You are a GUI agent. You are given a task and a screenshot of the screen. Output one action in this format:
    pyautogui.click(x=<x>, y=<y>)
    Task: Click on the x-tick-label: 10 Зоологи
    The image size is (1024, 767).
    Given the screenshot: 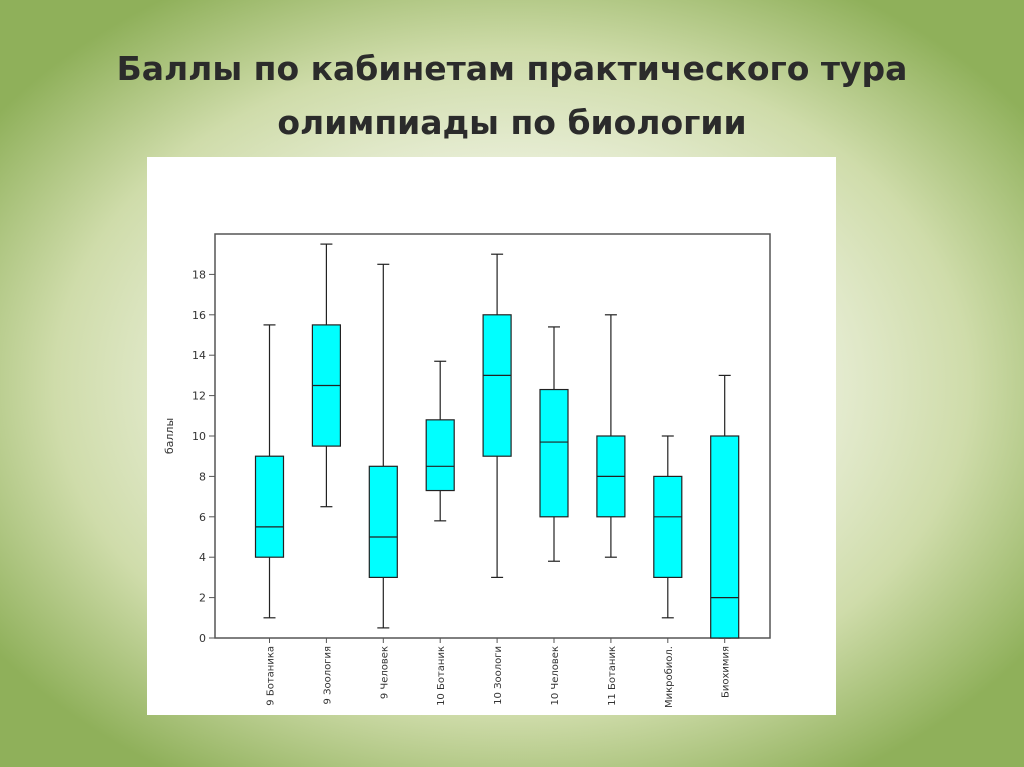 What is the action you would take?
    pyautogui.click(x=498, y=675)
    